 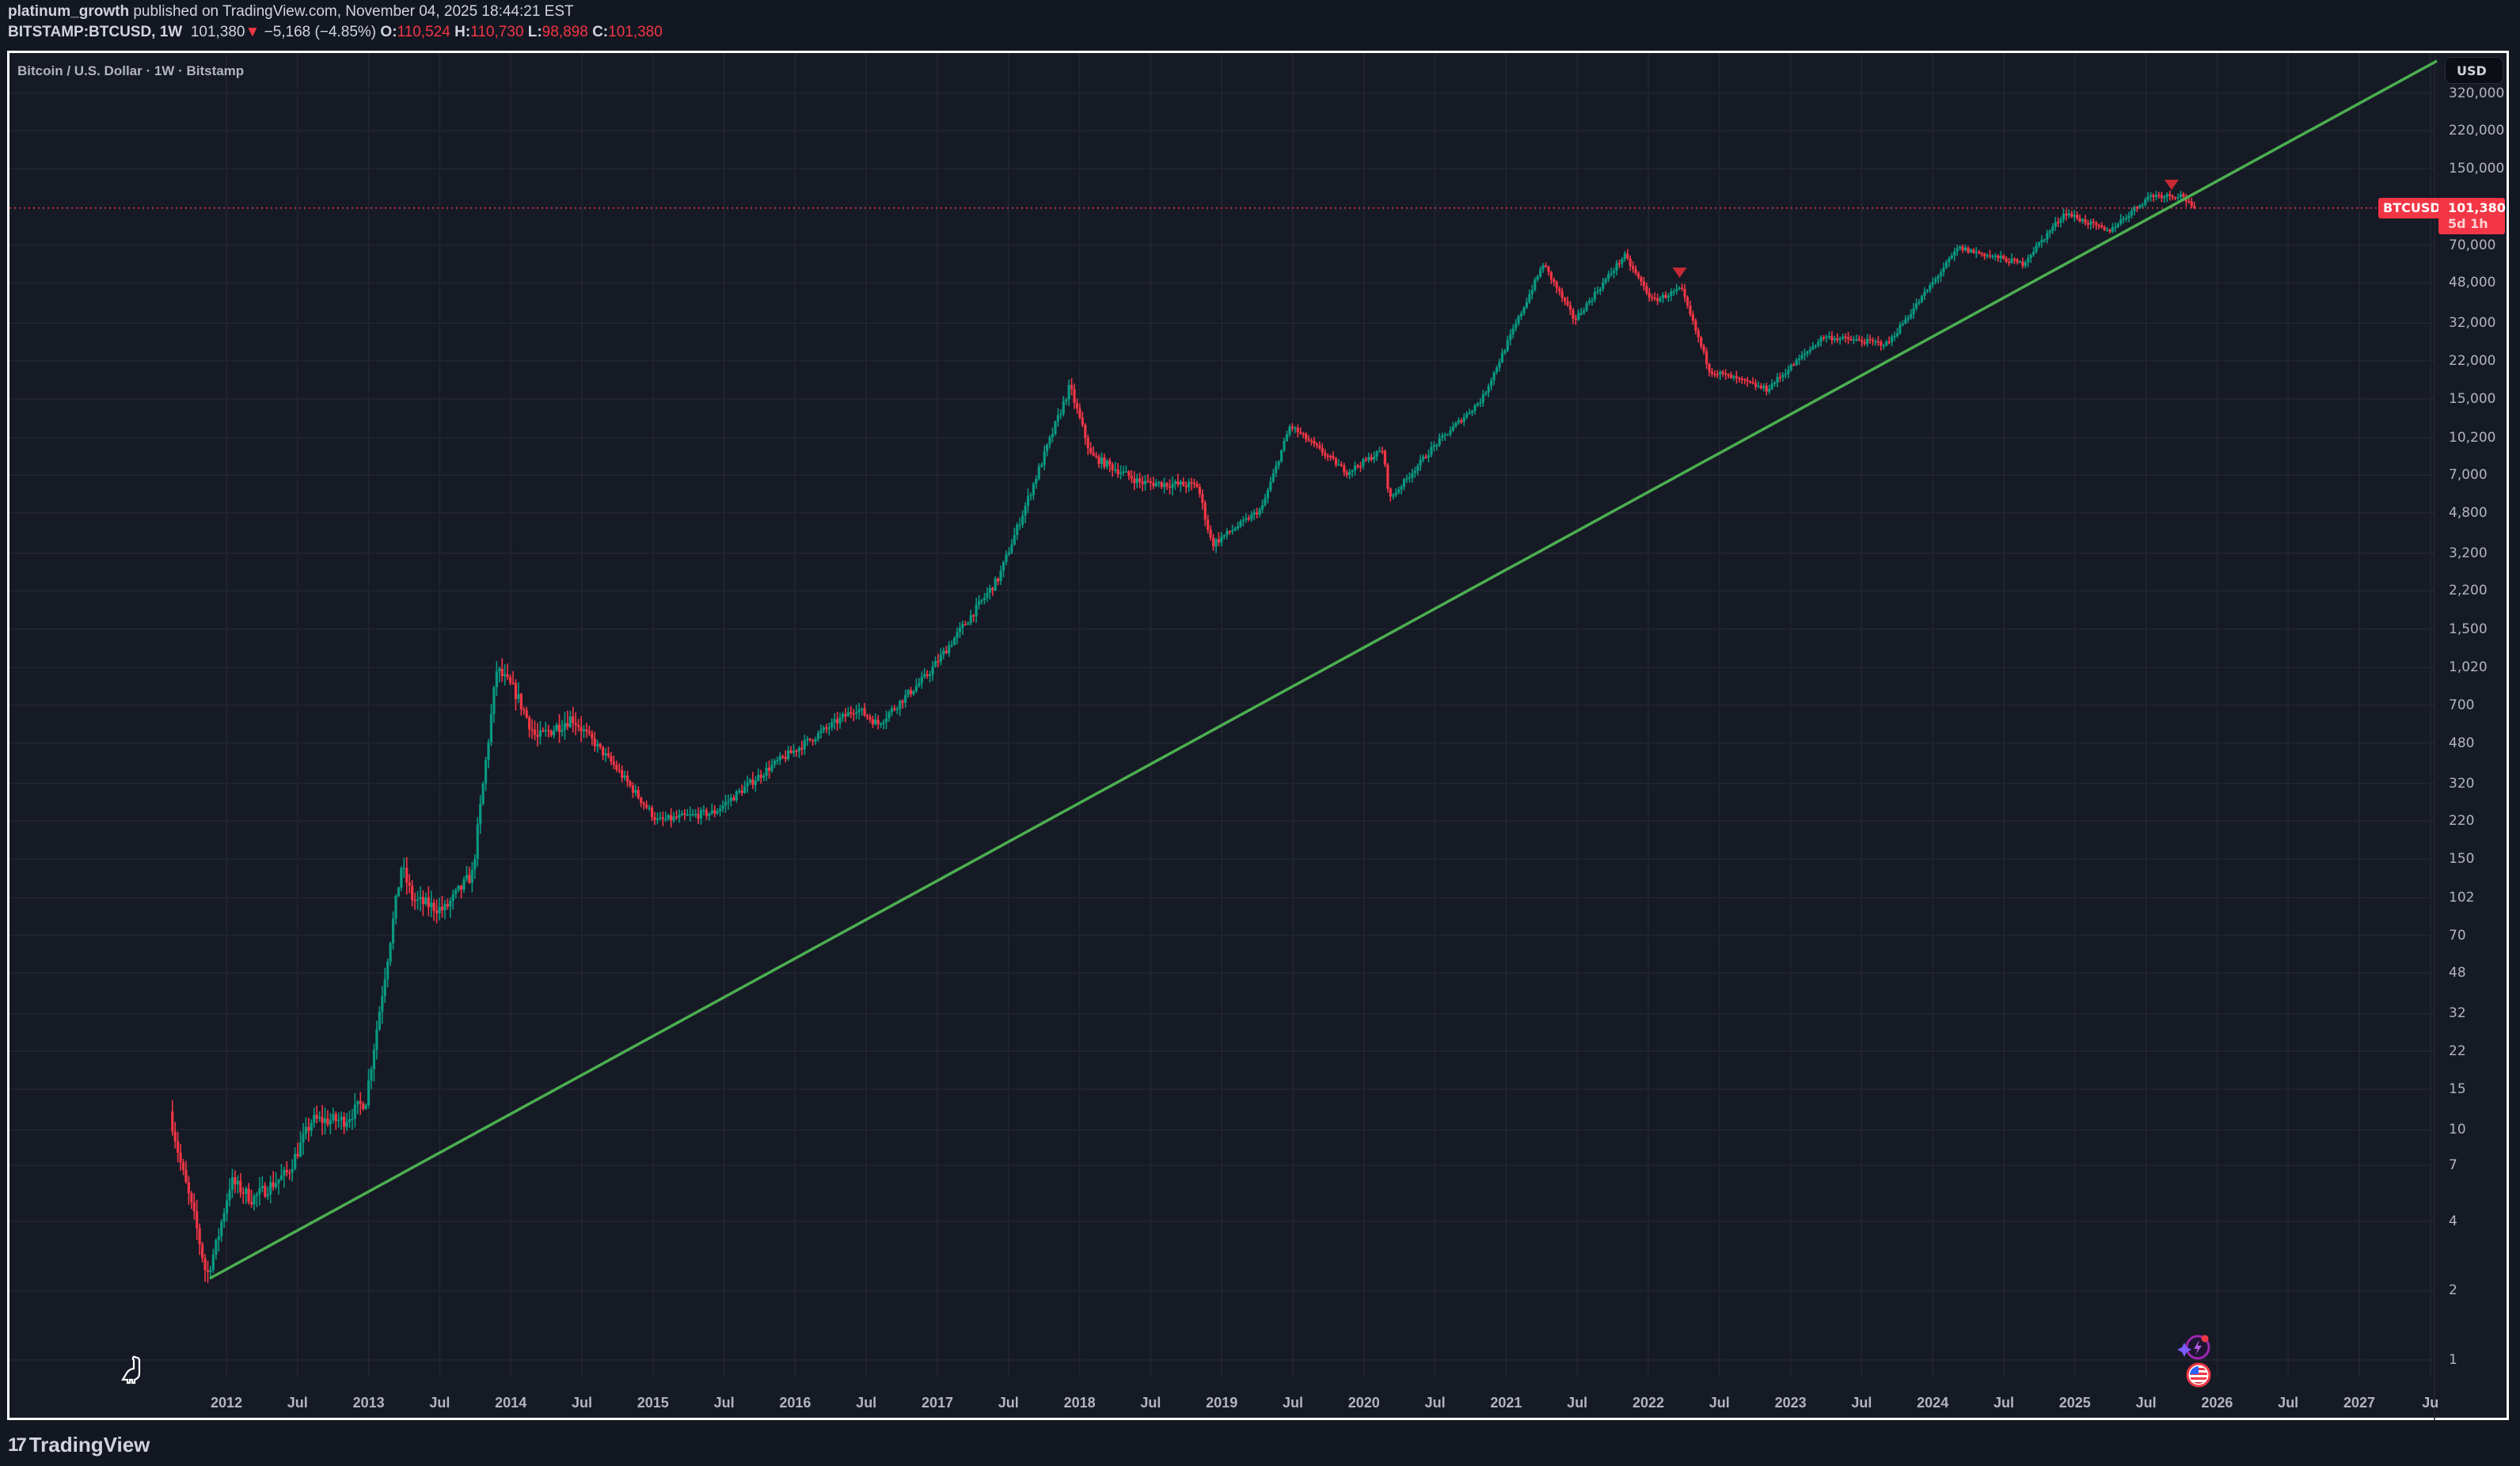 I want to click on price-axis-label: 15, so click(x=2457, y=1089).